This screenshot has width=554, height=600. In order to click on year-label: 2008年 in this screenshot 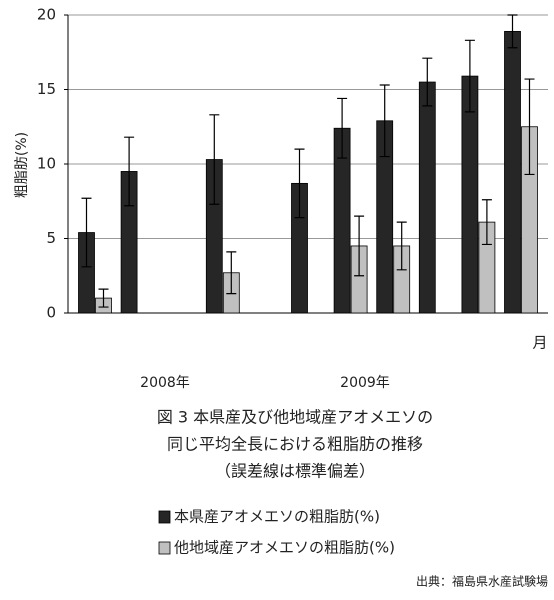, I will do `click(165, 383)`.